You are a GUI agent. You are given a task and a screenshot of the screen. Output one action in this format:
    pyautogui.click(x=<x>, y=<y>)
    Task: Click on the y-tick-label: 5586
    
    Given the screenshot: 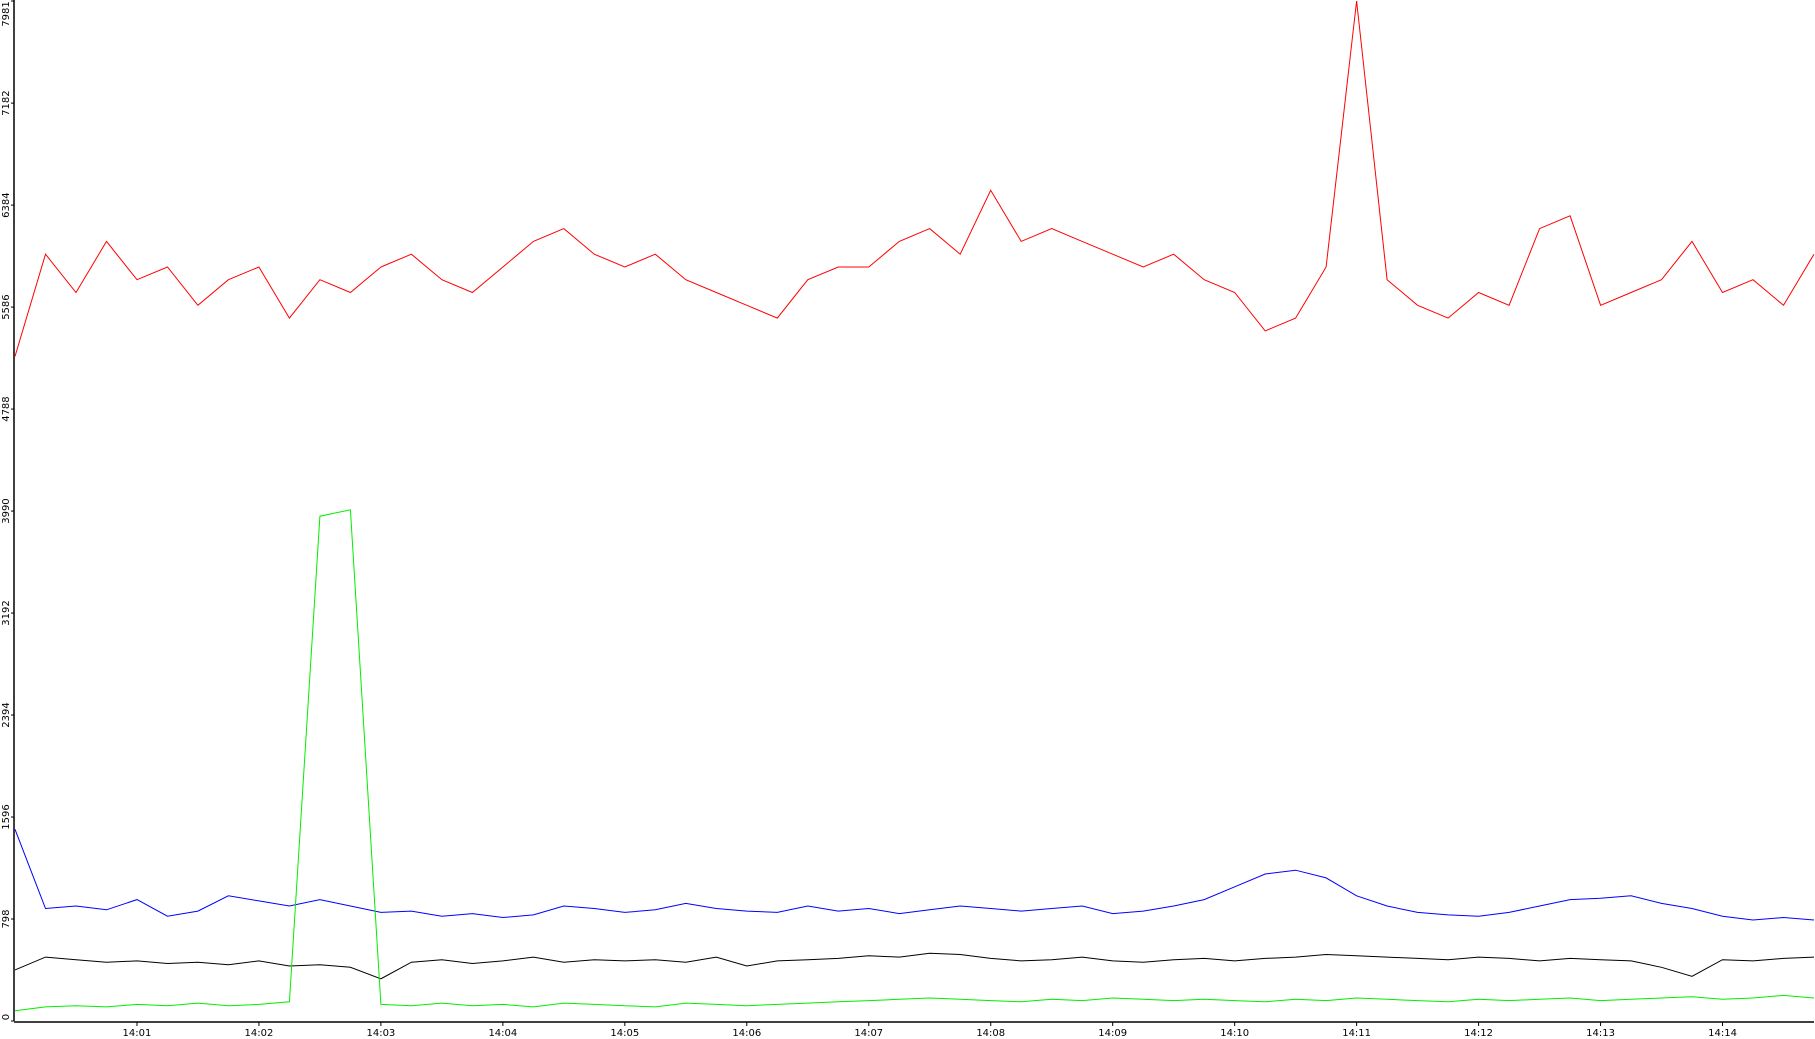 What is the action you would take?
    pyautogui.click(x=6, y=306)
    